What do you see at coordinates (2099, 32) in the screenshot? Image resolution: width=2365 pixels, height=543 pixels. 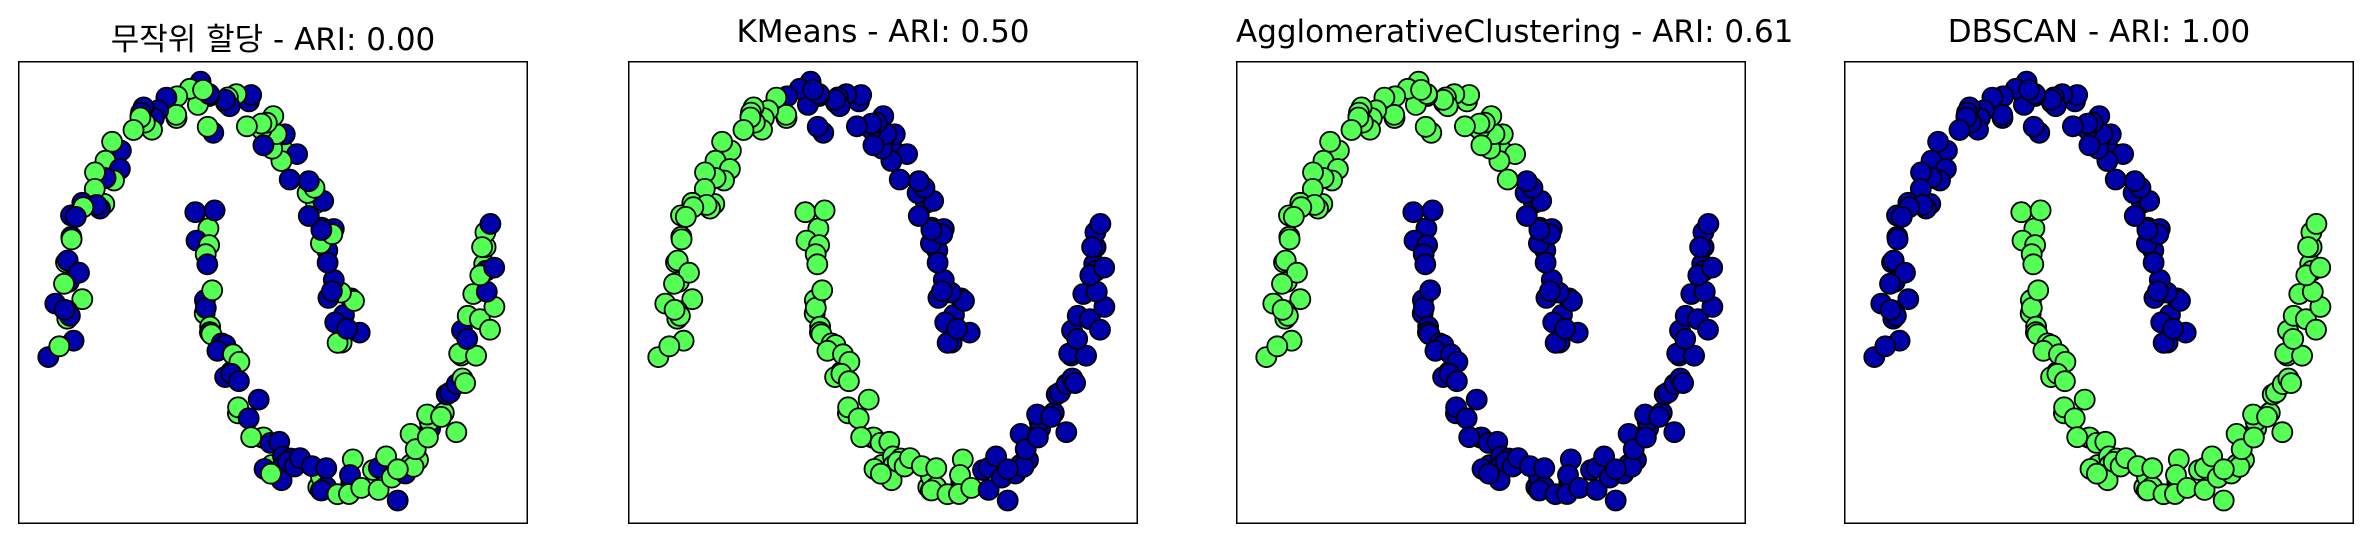 I see `chart-title: DBSCAN - ARI: 1.00` at bounding box center [2099, 32].